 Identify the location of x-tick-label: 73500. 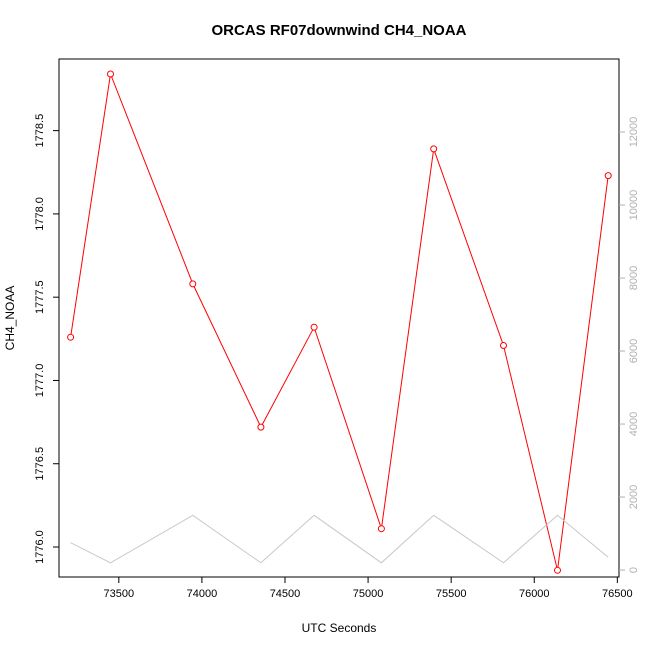
(119, 594).